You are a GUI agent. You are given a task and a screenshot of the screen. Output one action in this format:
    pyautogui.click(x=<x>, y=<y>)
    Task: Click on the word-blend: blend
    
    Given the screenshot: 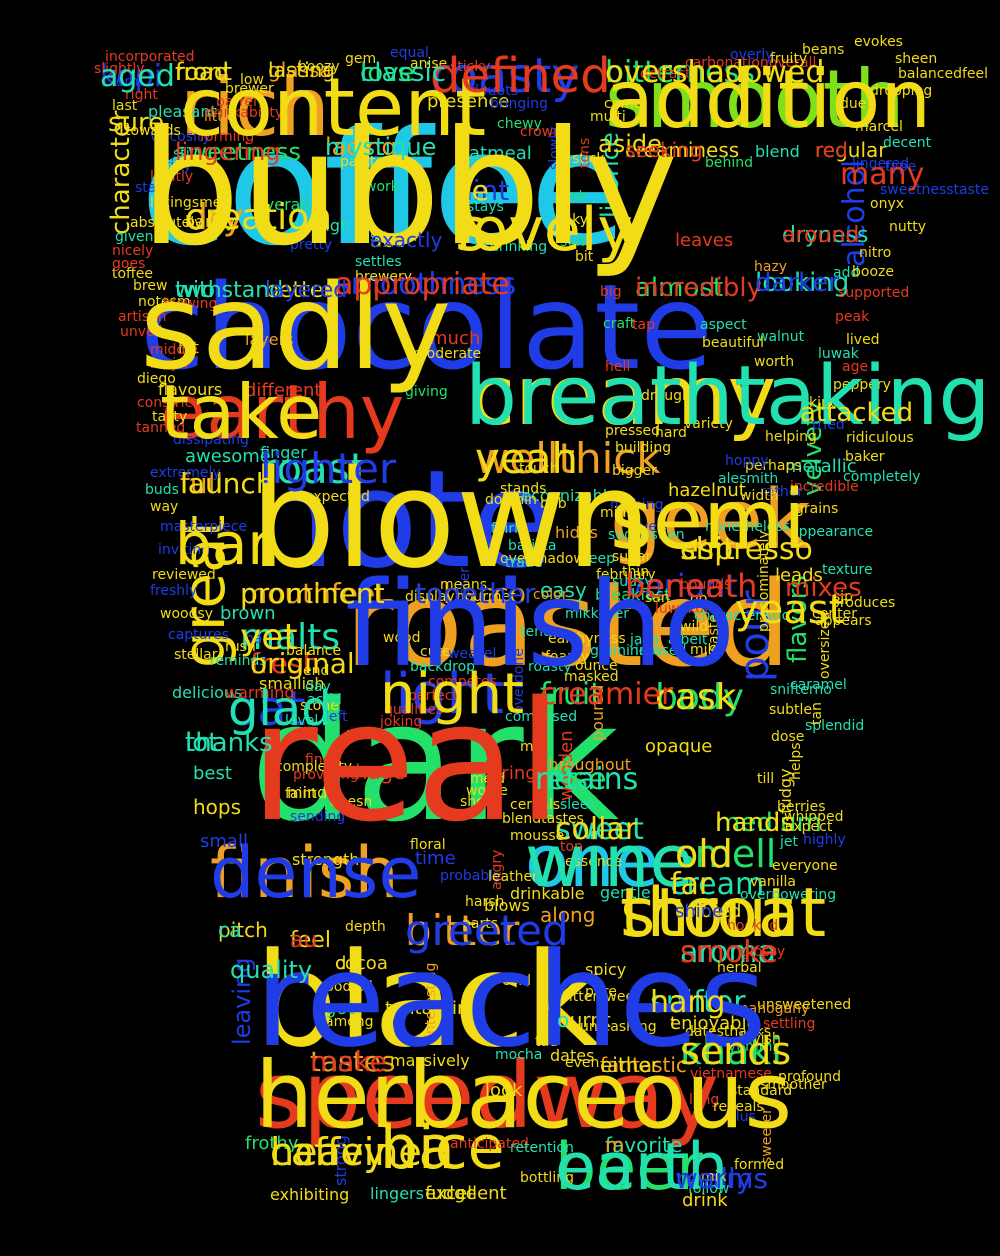 What is the action you would take?
    pyautogui.click(x=777, y=151)
    